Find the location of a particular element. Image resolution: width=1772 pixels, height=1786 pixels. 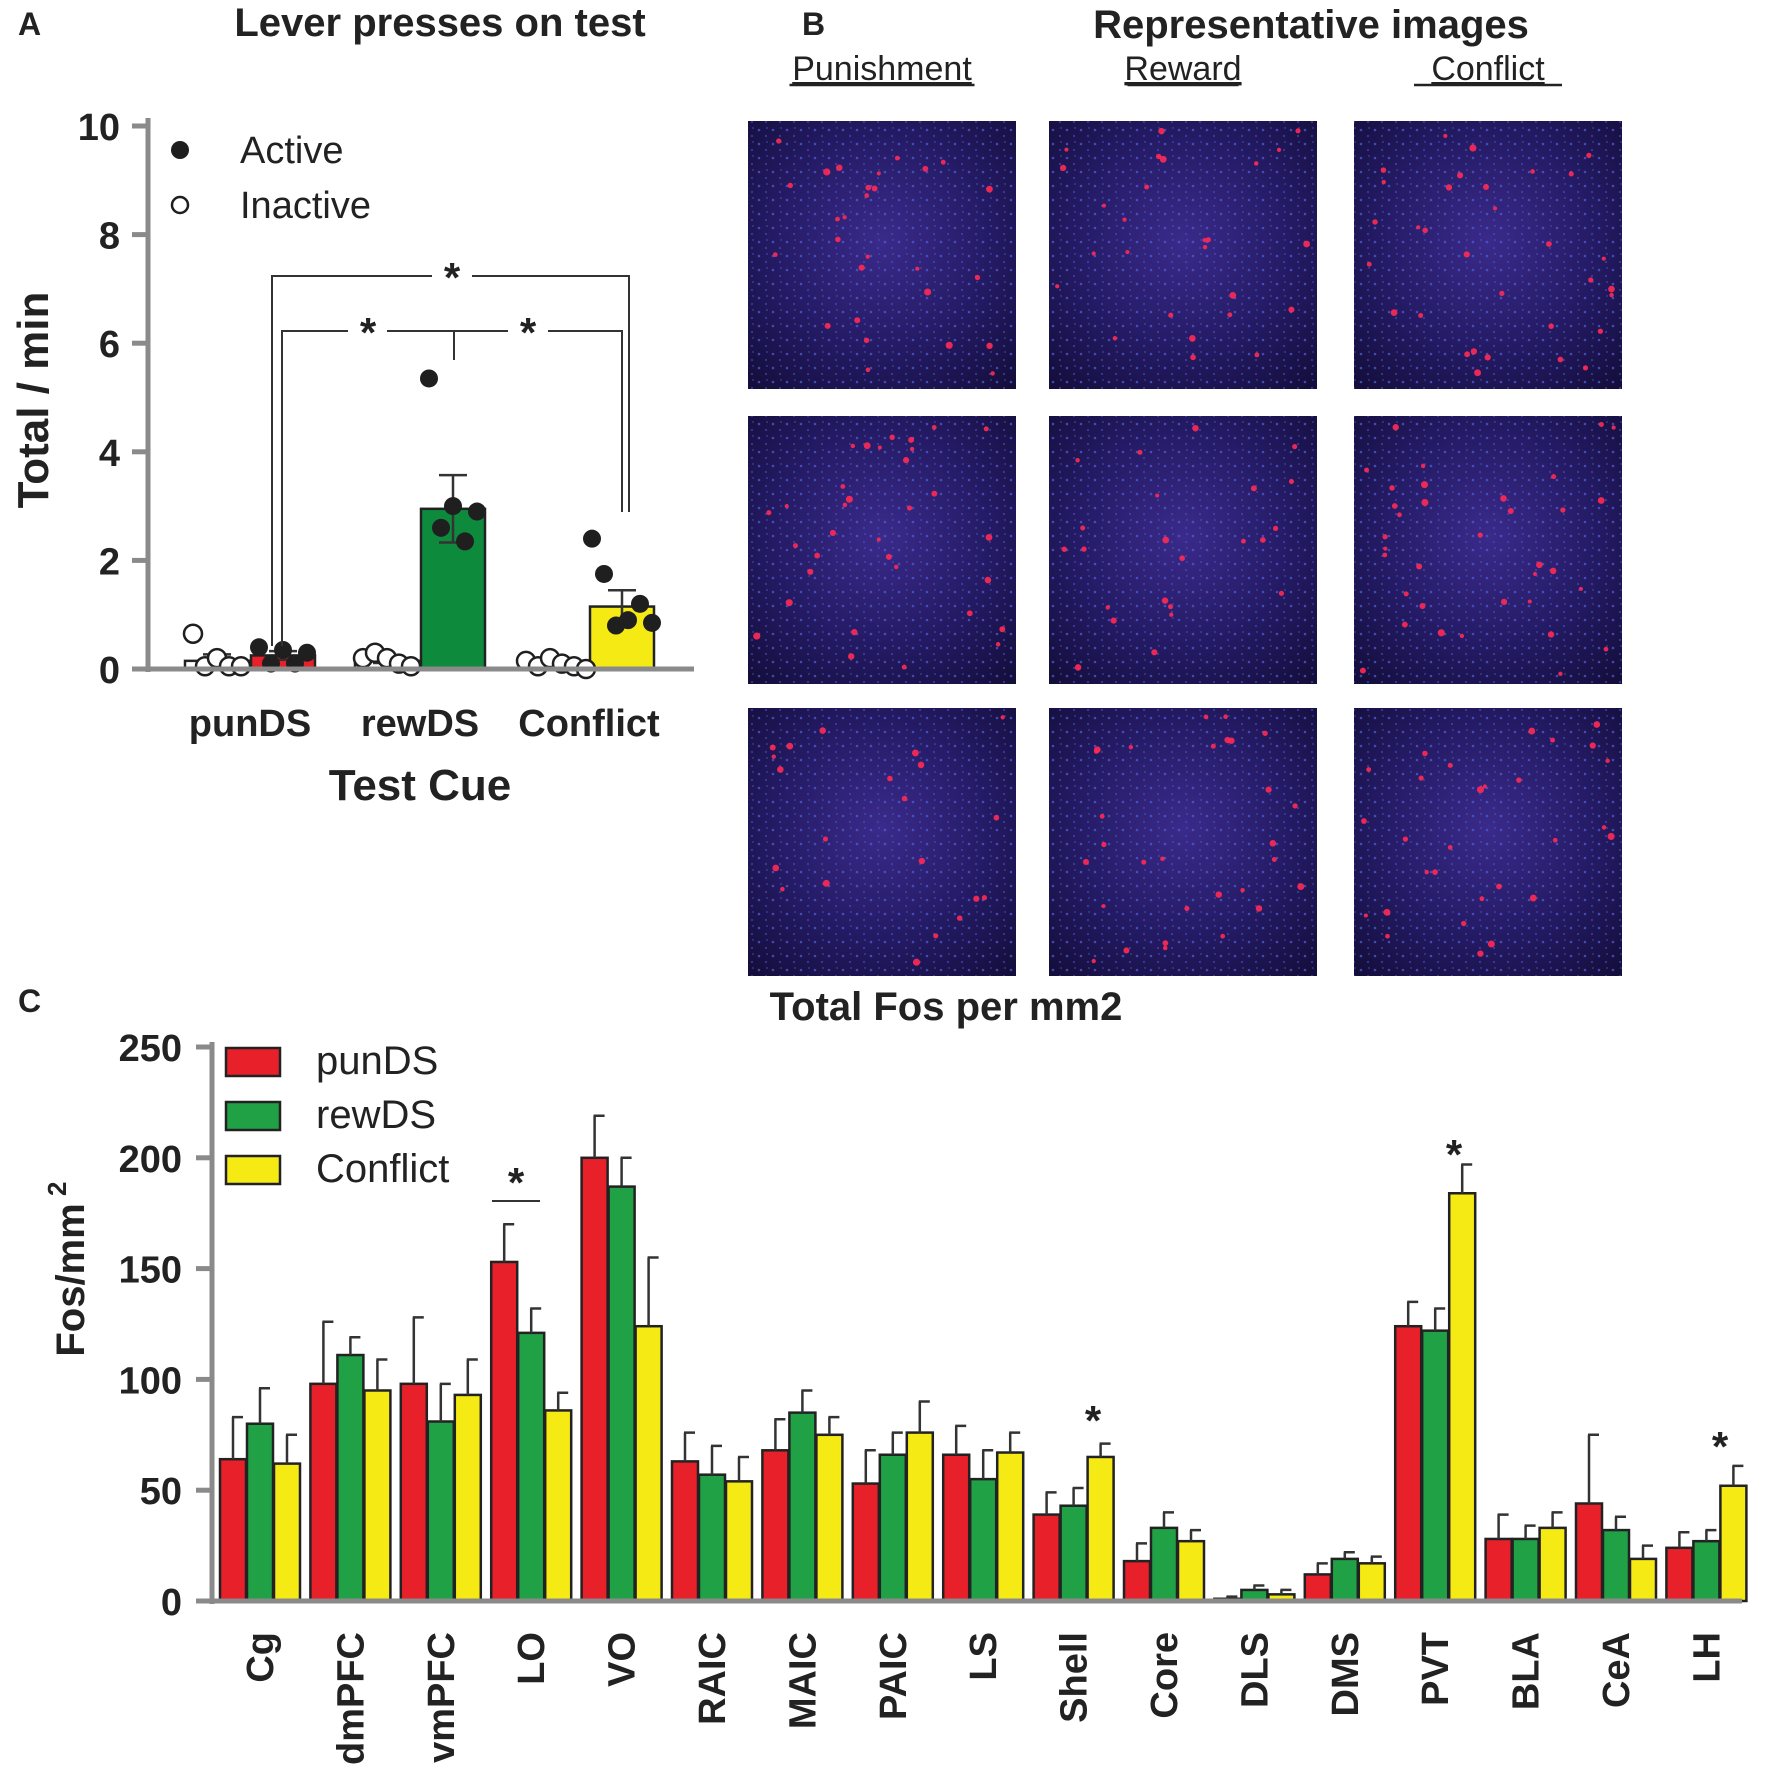

panel-a-y-tick-label: 8 is located at coordinates (109, 237).